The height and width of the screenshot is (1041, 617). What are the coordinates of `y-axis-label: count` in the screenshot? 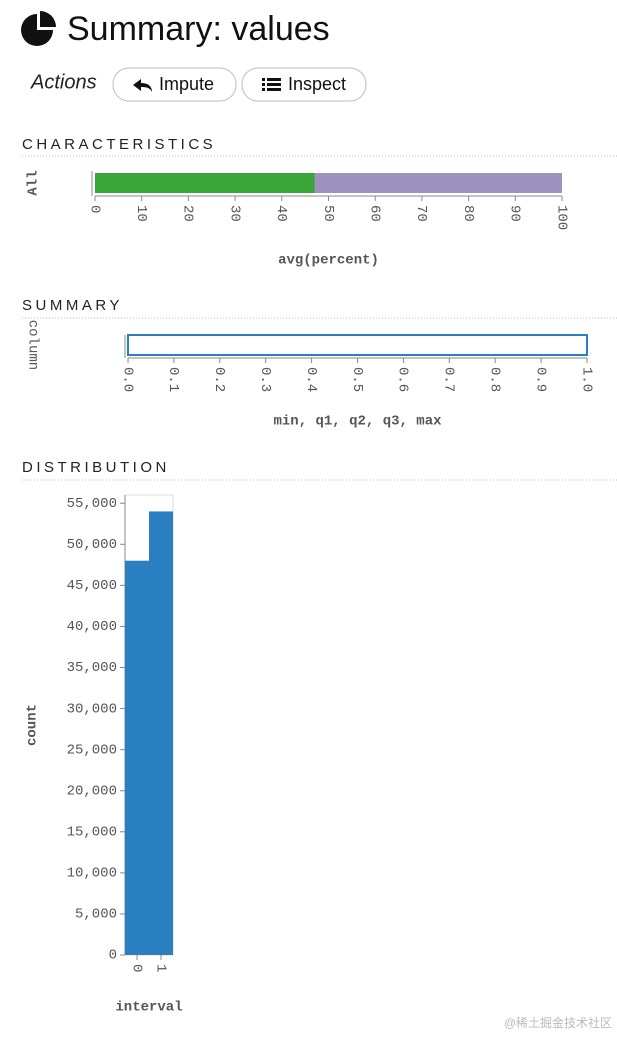 It's located at (33, 725).